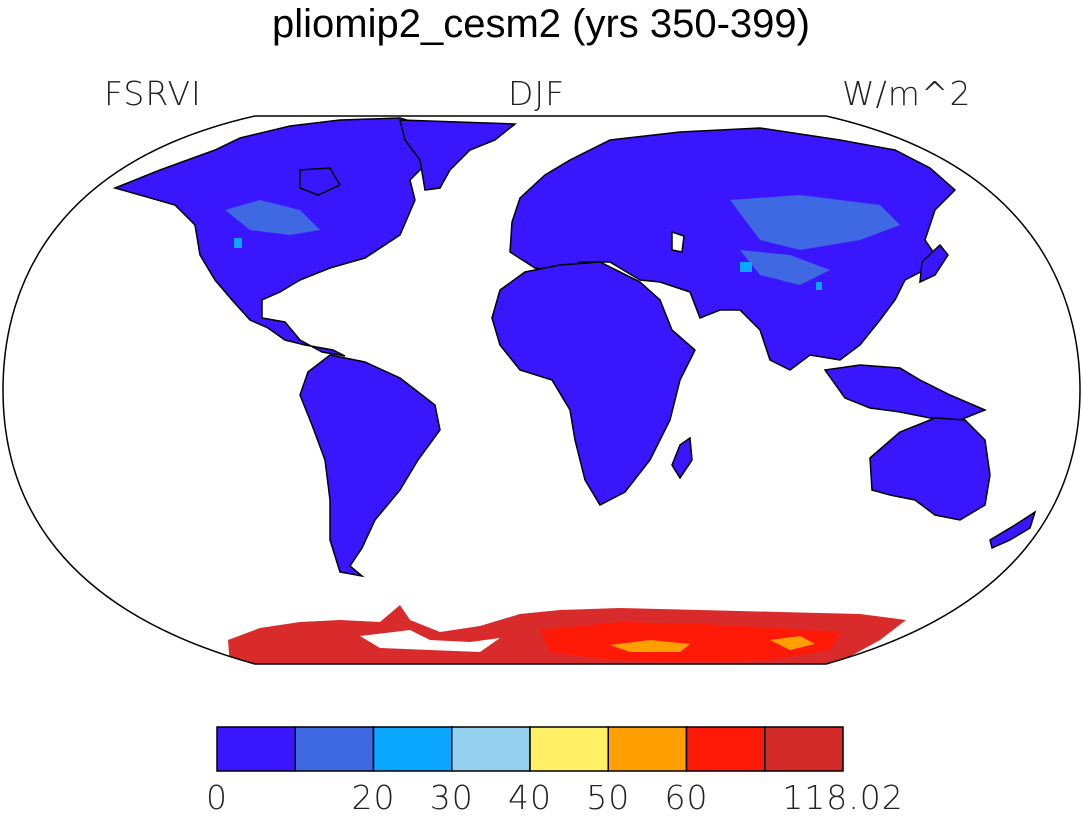 This screenshot has width=1082, height=817. What do you see at coordinates (608, 797) in the screenshot?
I see `colorbar-tick-4: 50` at bounding box center [608, 797].